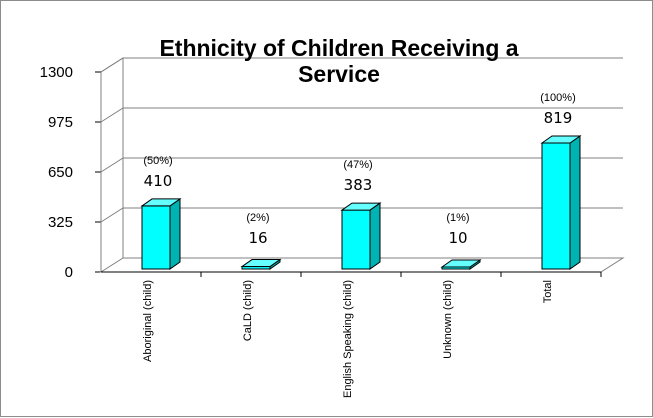  I want to click on y-tick-label: 1300, so click(56, 72).